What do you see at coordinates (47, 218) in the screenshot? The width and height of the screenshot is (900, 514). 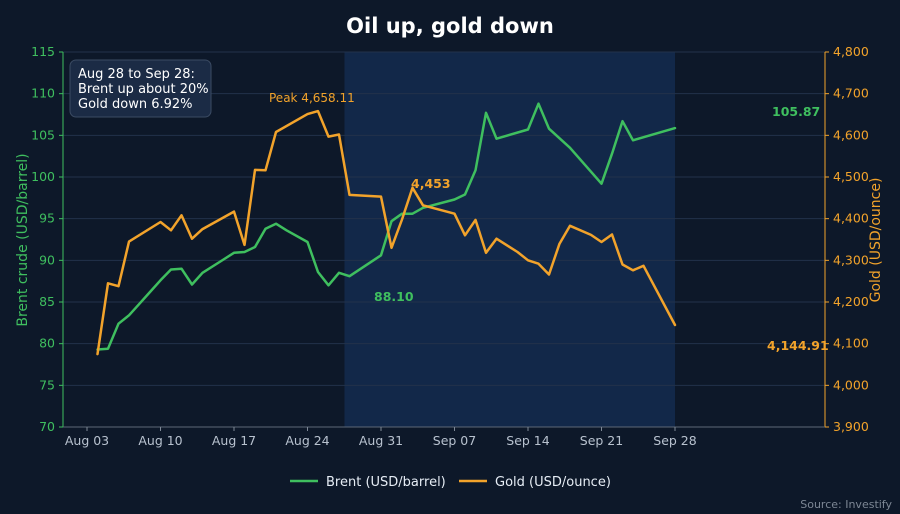 I see `left-tick-label: 95` at bounding box center [47, 218].